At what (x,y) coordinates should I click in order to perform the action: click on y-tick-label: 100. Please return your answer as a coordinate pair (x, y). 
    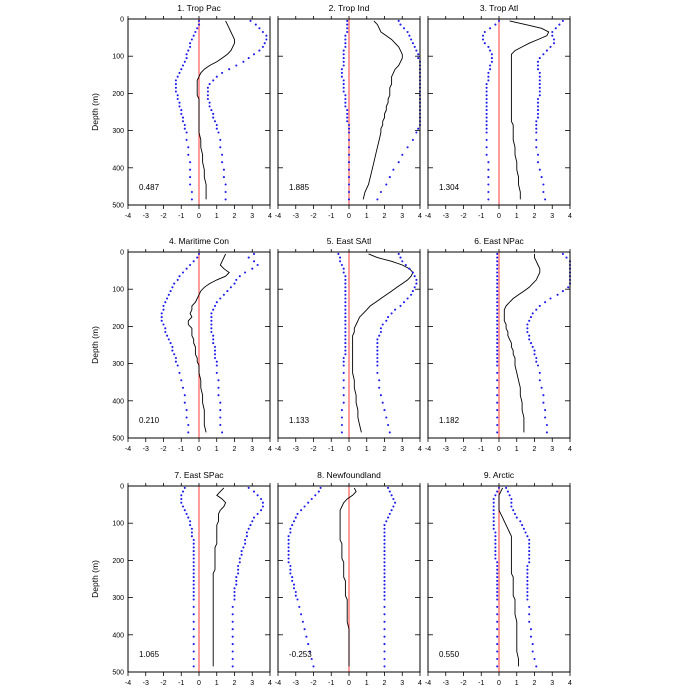
    Looking at the image, I should click on (118, 524).